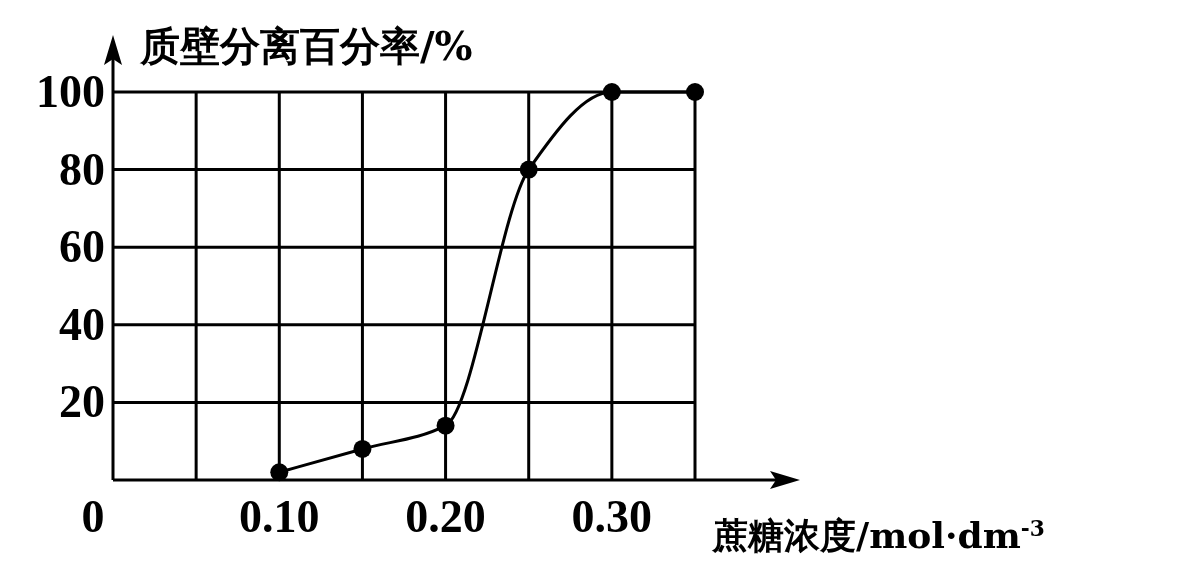 Image resolution: width=1203 pixels, height=567 pixels. I want to click on y-tick-label: 40, so click(82, 324).